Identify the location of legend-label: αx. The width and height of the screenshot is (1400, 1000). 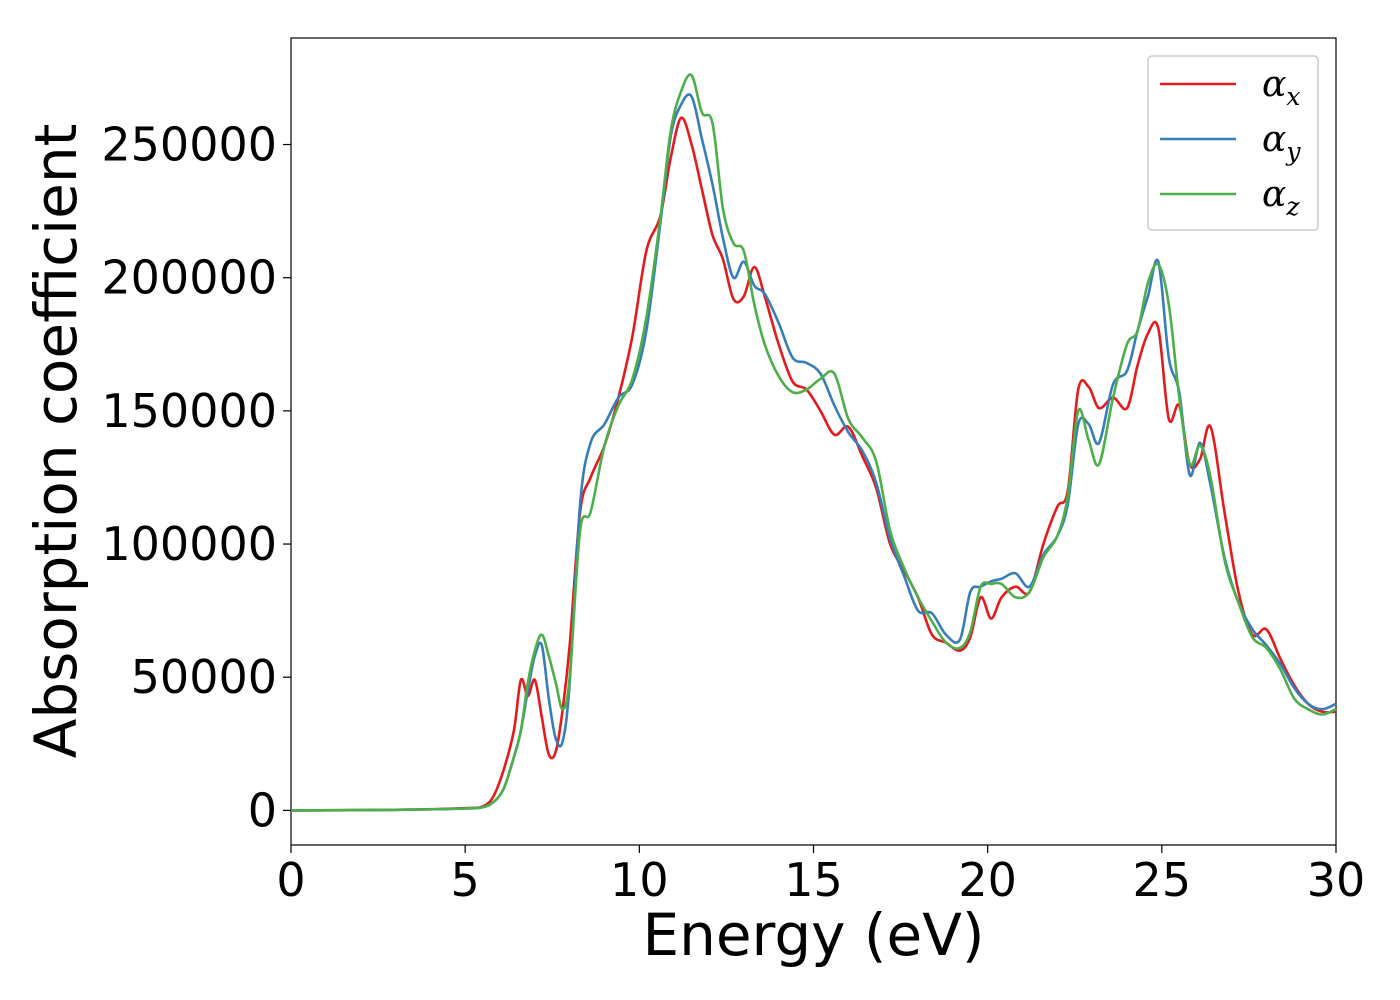
(1281, 87).